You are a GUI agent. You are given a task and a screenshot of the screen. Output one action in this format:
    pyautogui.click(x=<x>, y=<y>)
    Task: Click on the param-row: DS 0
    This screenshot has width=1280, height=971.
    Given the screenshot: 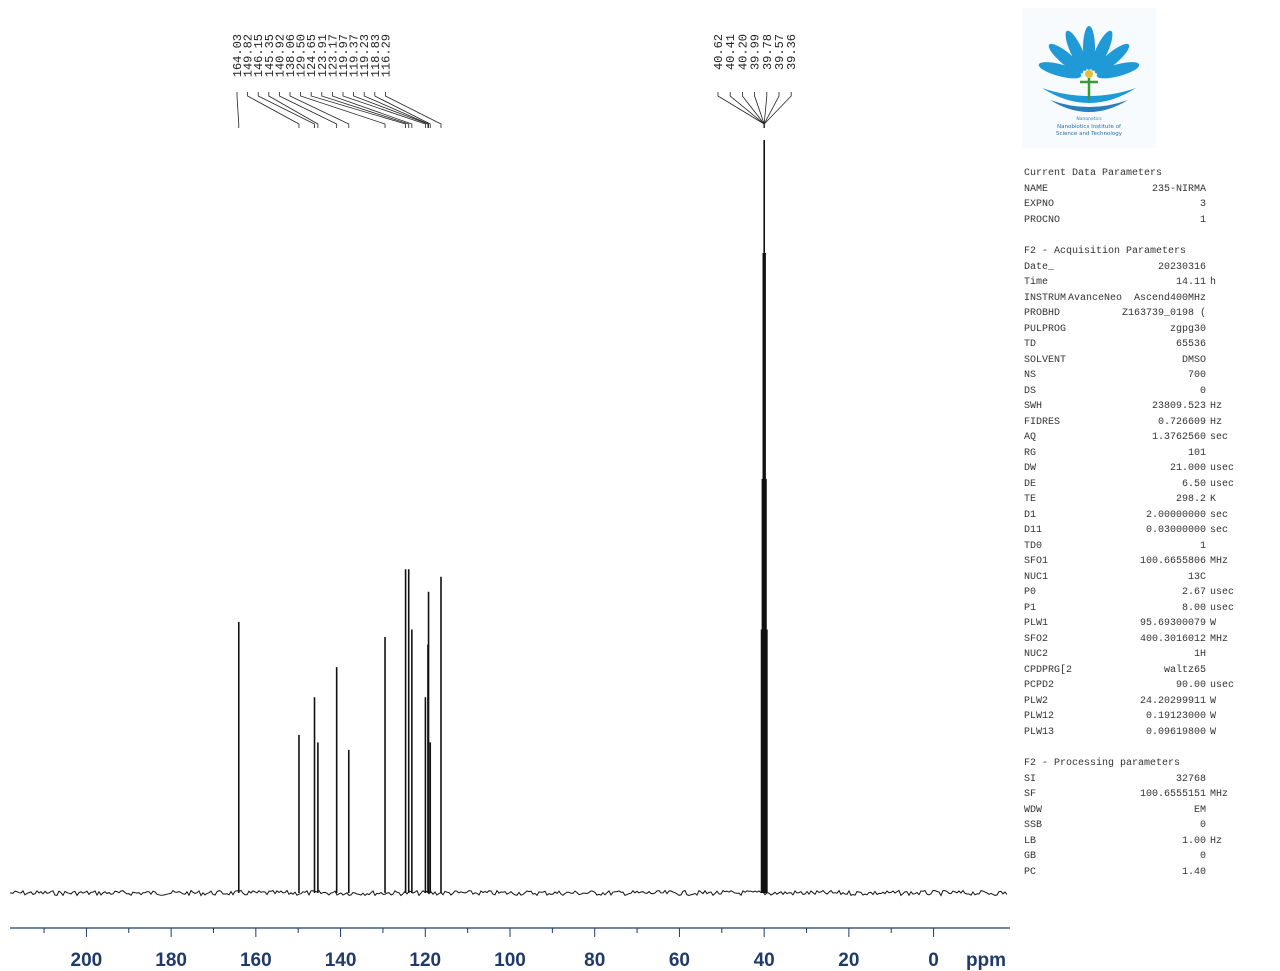 What is the action you would take?
    pyautogui.click(x=1151, y=394)
    